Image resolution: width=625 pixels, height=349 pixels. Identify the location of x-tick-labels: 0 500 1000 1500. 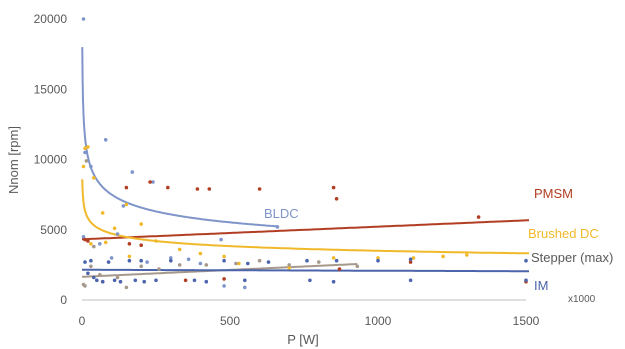
(309, 321).